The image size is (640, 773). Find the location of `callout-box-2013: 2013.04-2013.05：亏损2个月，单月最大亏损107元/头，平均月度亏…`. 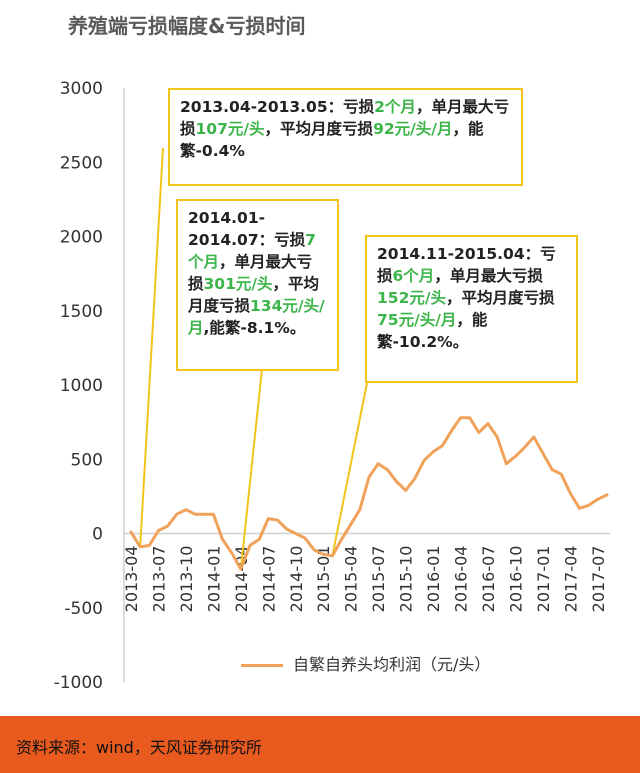

callout-box-2013: 2013.04-2013.05：亏损2个月，单月最大亏损107元/头，平均月度亏… is located at coordinates (345, 137).